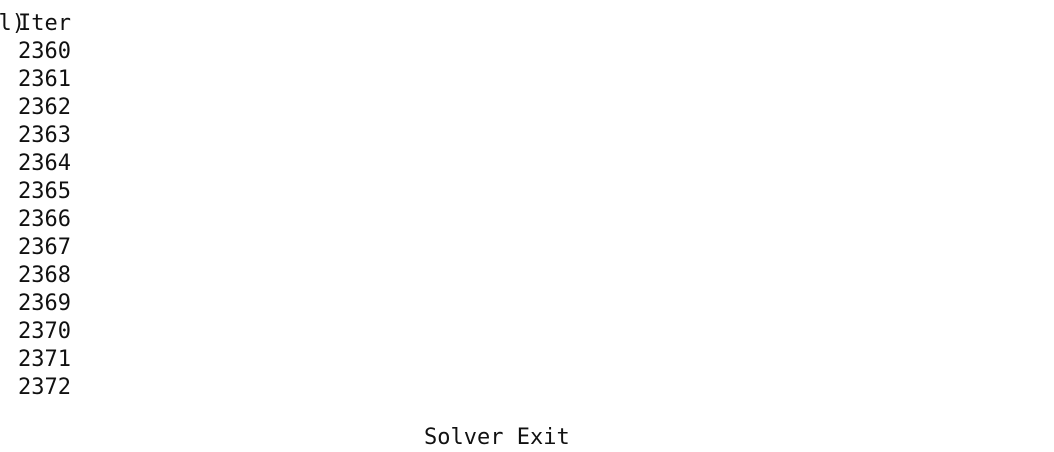 The width and height of the screenshot is (1054, 452). What do you see at coordinates (44, 163) in the screenshot?
I see `cell-iter: 2364` at bounding box center [44, 163].